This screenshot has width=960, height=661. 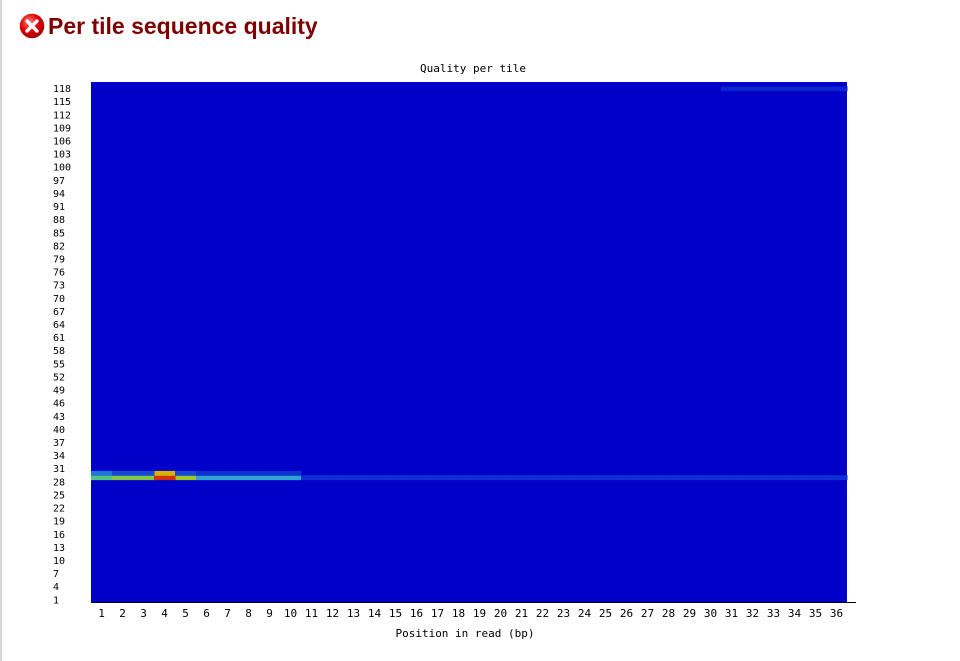 What do you see at coordinates (647, 613) in the screenshot?
I see `x-tick-label: 27` at bounding box center [647, 613].